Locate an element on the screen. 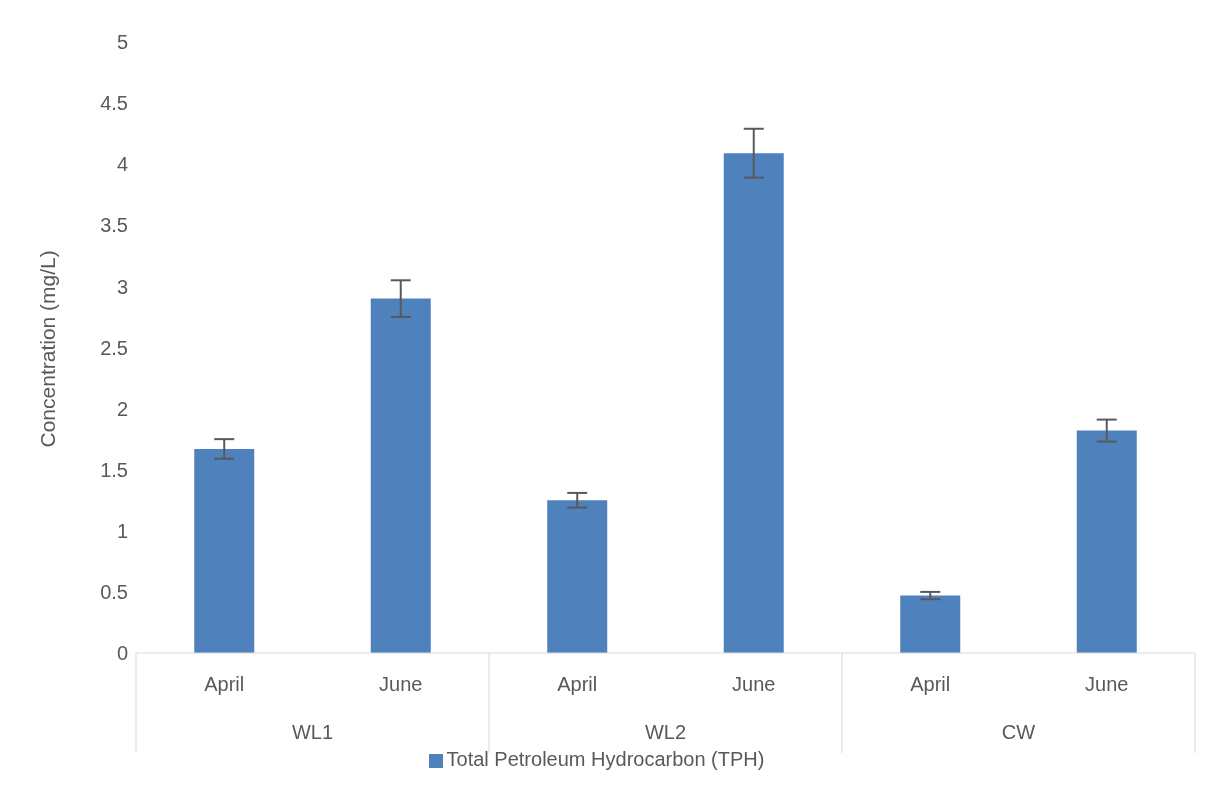 The width and height of the screenshot is (1213, 807). y-tick-label: 2.5 is located at coordinates (114, 347).